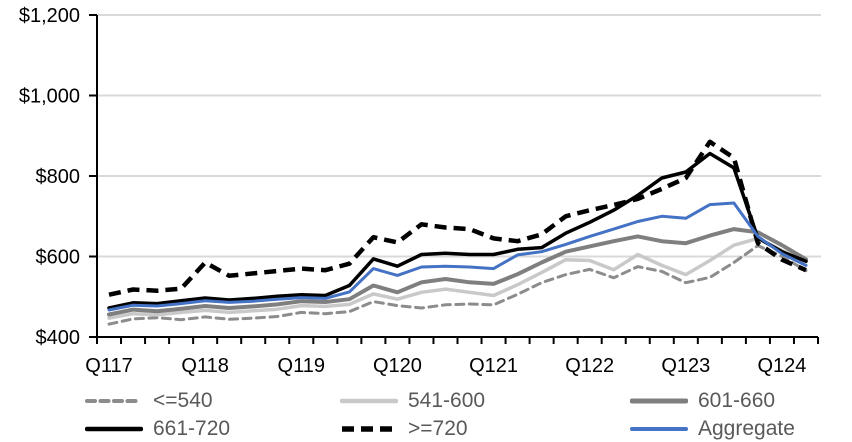 The width and height of the screenshot is (852, 442). What do you see at coordinates (746, 428) in the screenshot?
I see `legend-label: Aggregate` at bounding box center [746, 428].